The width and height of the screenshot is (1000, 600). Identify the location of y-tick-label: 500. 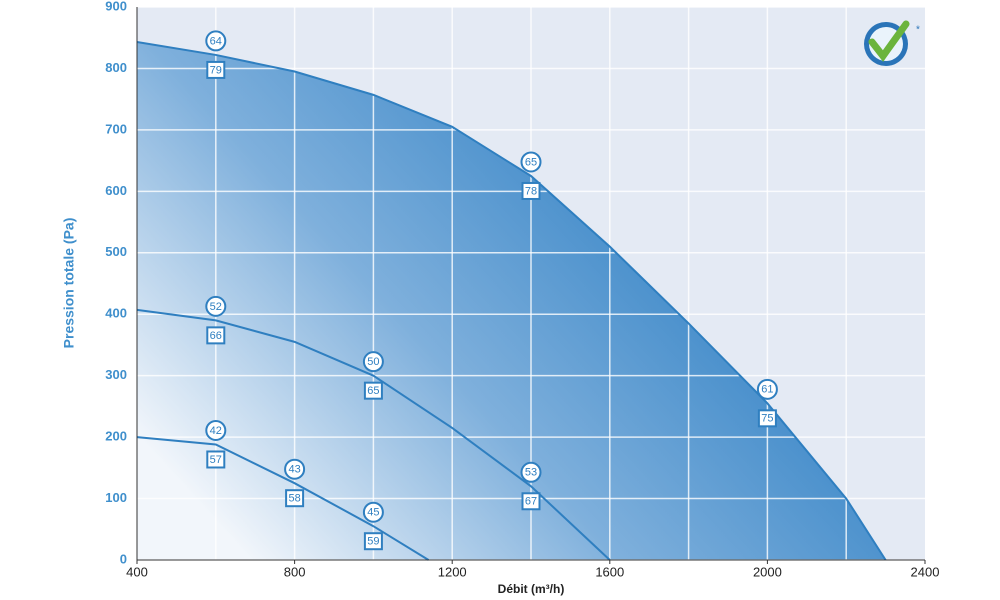
(116, 251).